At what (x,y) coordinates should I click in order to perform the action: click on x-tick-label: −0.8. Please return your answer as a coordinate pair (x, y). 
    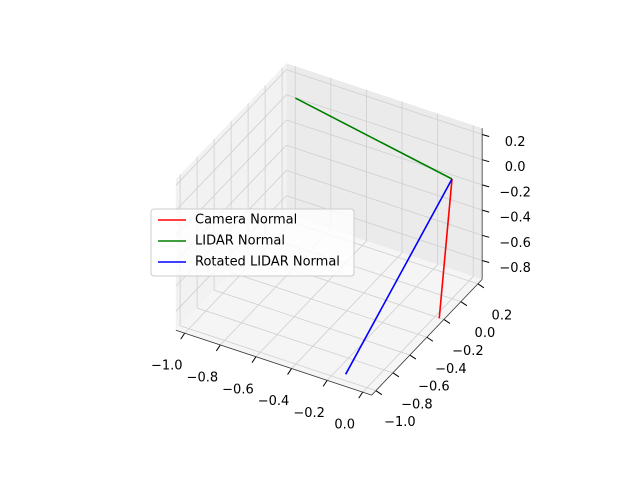
    Looking at the image, I should click on (203, 377).